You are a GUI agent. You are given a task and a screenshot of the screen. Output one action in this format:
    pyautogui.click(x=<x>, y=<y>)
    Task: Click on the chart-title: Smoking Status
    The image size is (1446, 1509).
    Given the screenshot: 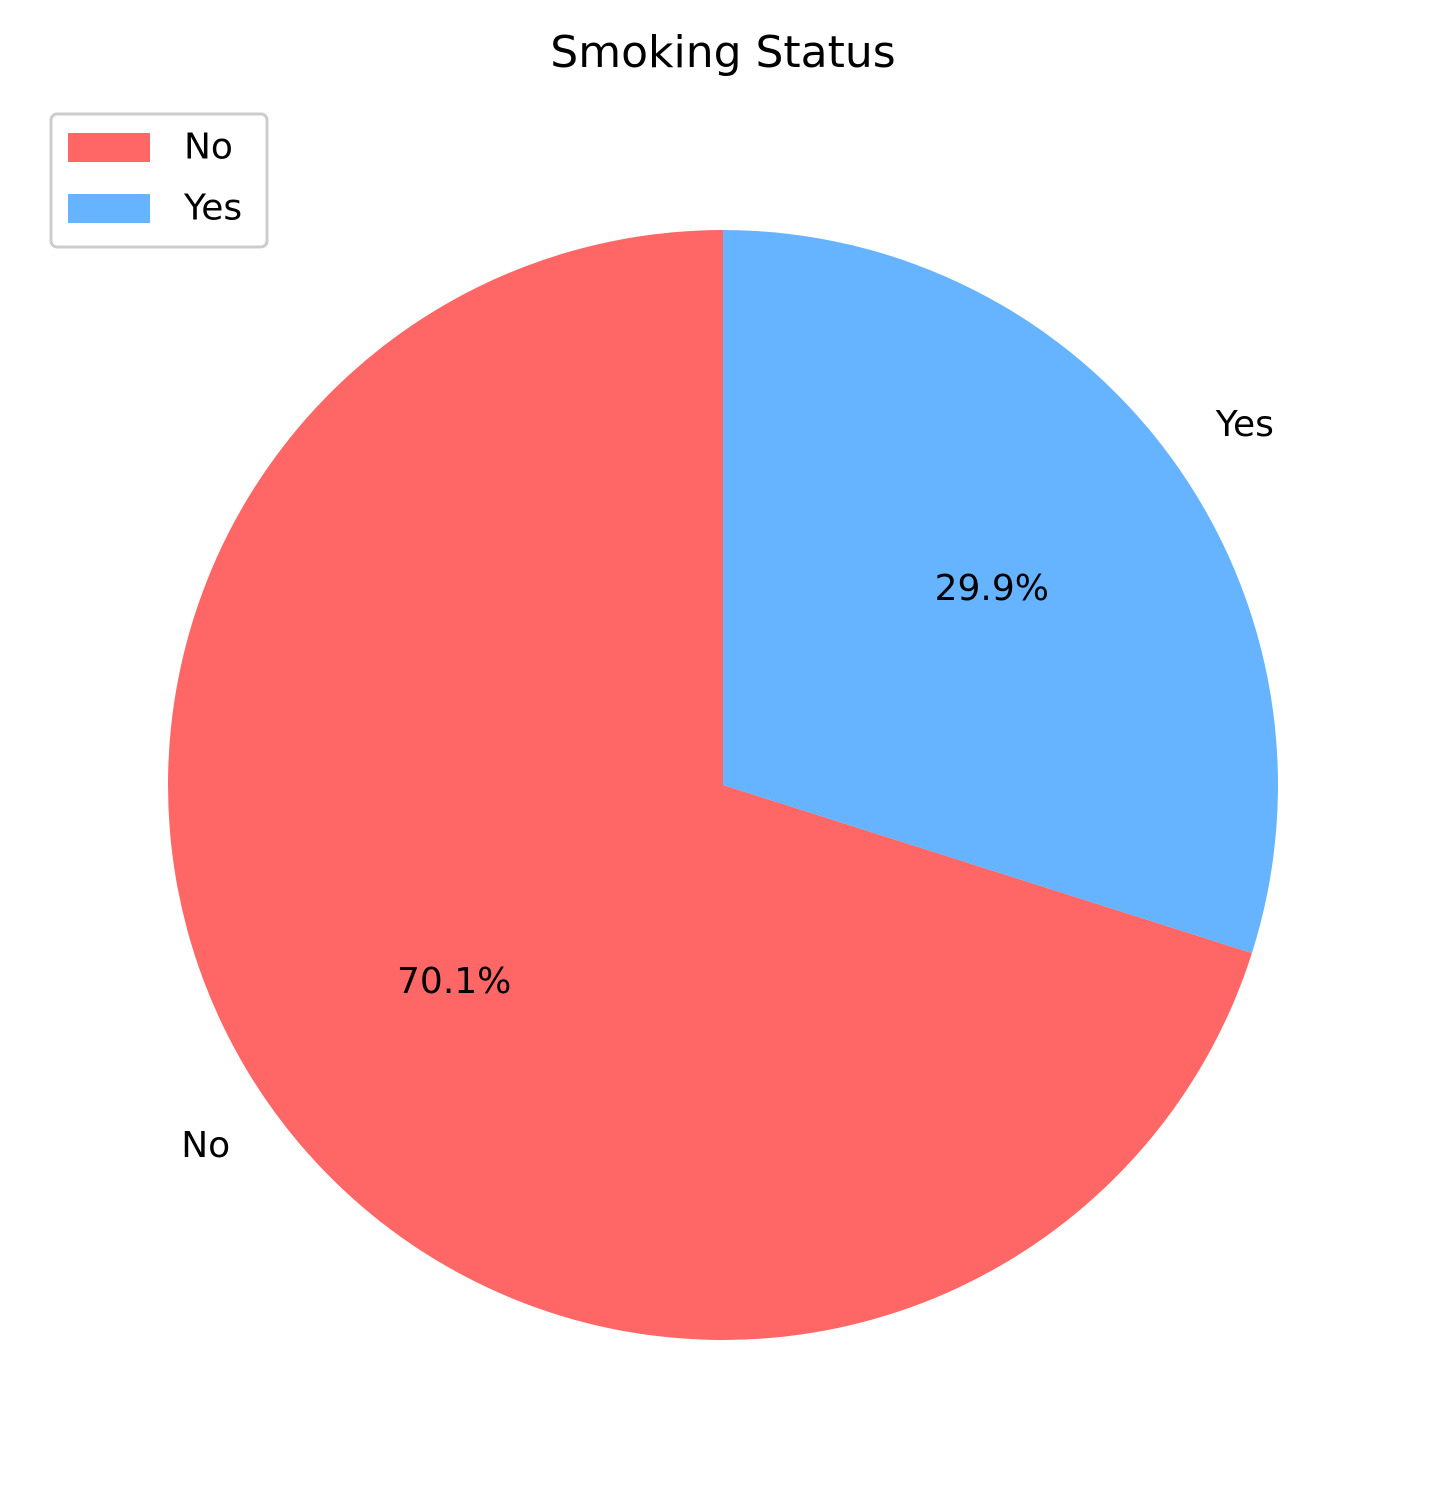 What is the action you would take?
    pyautogui.click(x=722, y=52)
    